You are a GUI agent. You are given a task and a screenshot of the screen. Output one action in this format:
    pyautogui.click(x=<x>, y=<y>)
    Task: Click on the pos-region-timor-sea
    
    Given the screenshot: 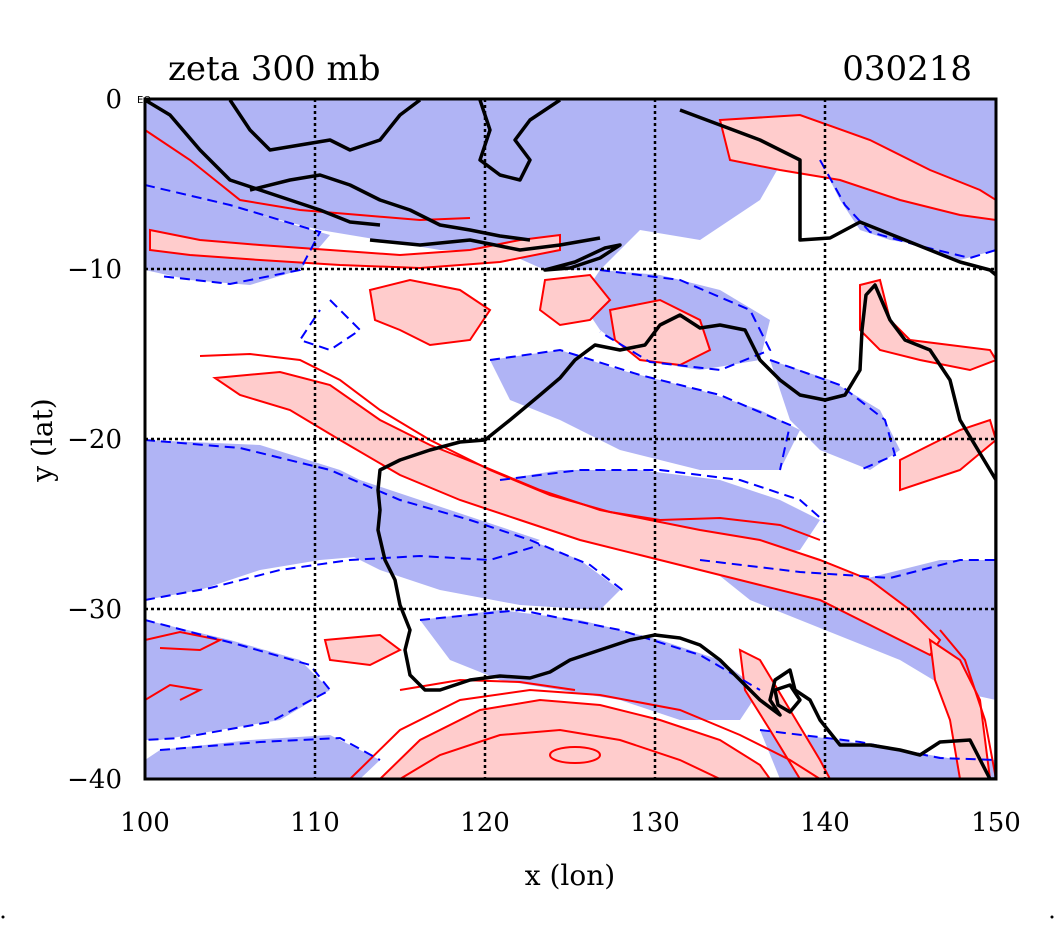 What is the action you would take?
    pyautogui.click(x=430, y=312)
    